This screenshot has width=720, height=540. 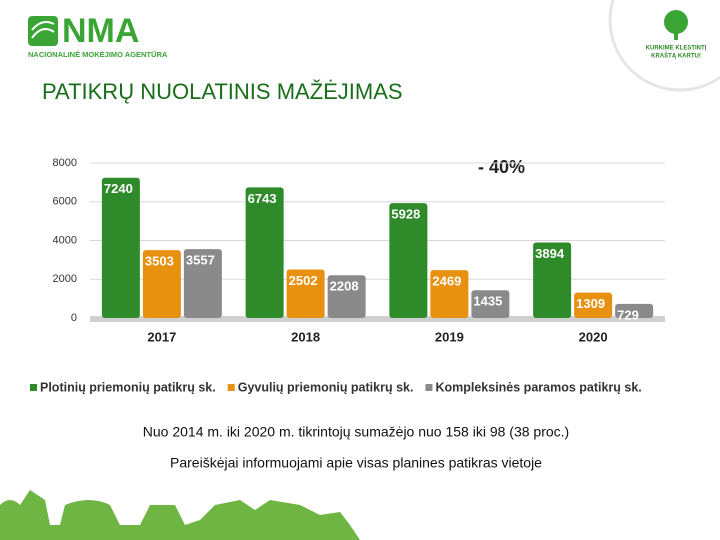 I want to click on y-tick-label: 8000, so click(x=65, y=163).